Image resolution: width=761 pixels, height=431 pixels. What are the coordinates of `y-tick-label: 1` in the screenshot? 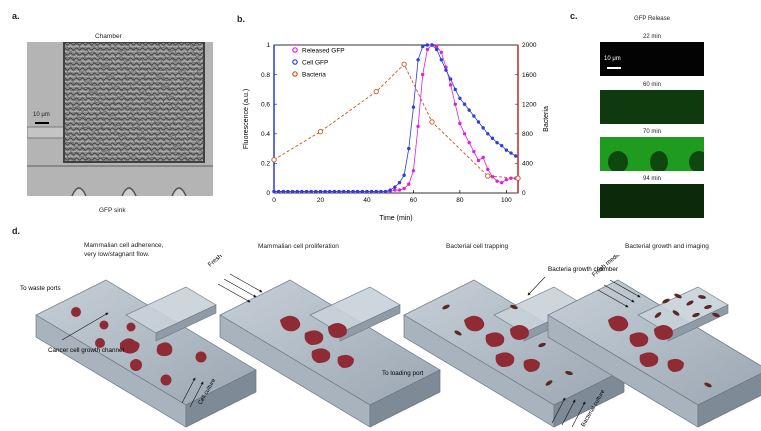 It's located at (268, 45).